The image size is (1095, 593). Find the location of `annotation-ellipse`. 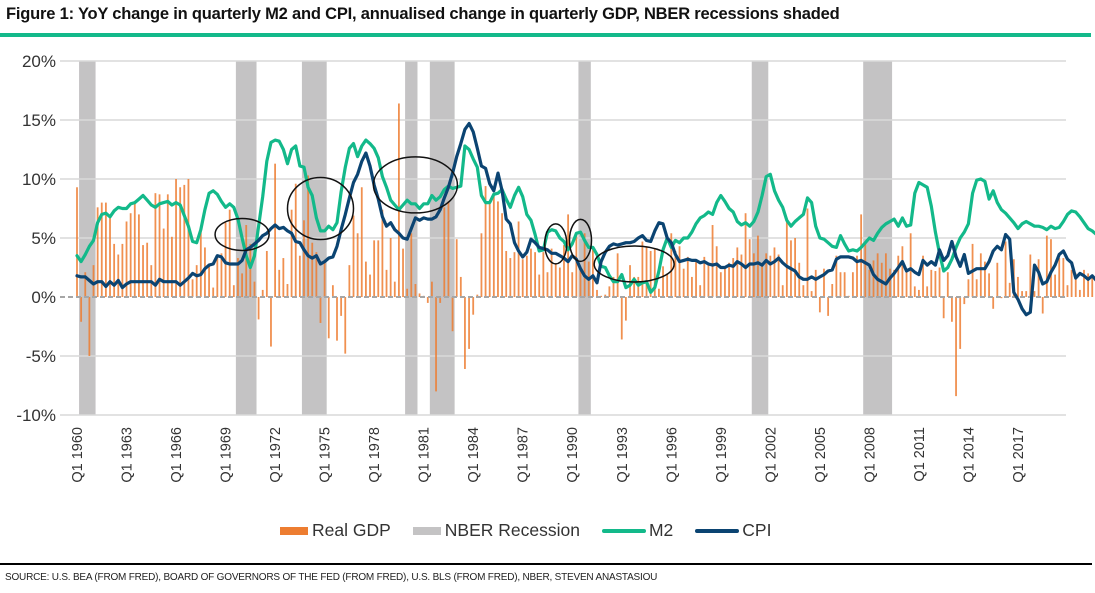

annotation-ellipse is located at coordinates (415, 185).